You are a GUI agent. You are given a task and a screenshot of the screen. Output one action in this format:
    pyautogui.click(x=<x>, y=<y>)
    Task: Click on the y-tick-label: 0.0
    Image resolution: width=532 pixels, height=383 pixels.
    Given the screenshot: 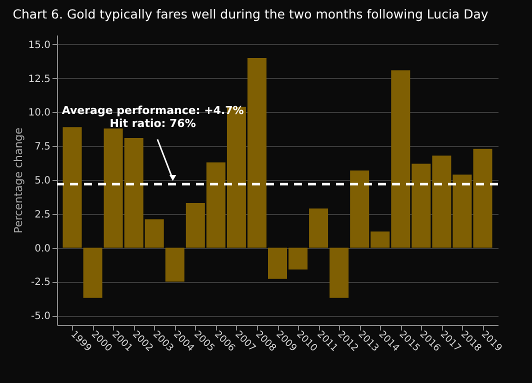 What is the action you would take?
    pyautogui.click(x=42, y=248)
    